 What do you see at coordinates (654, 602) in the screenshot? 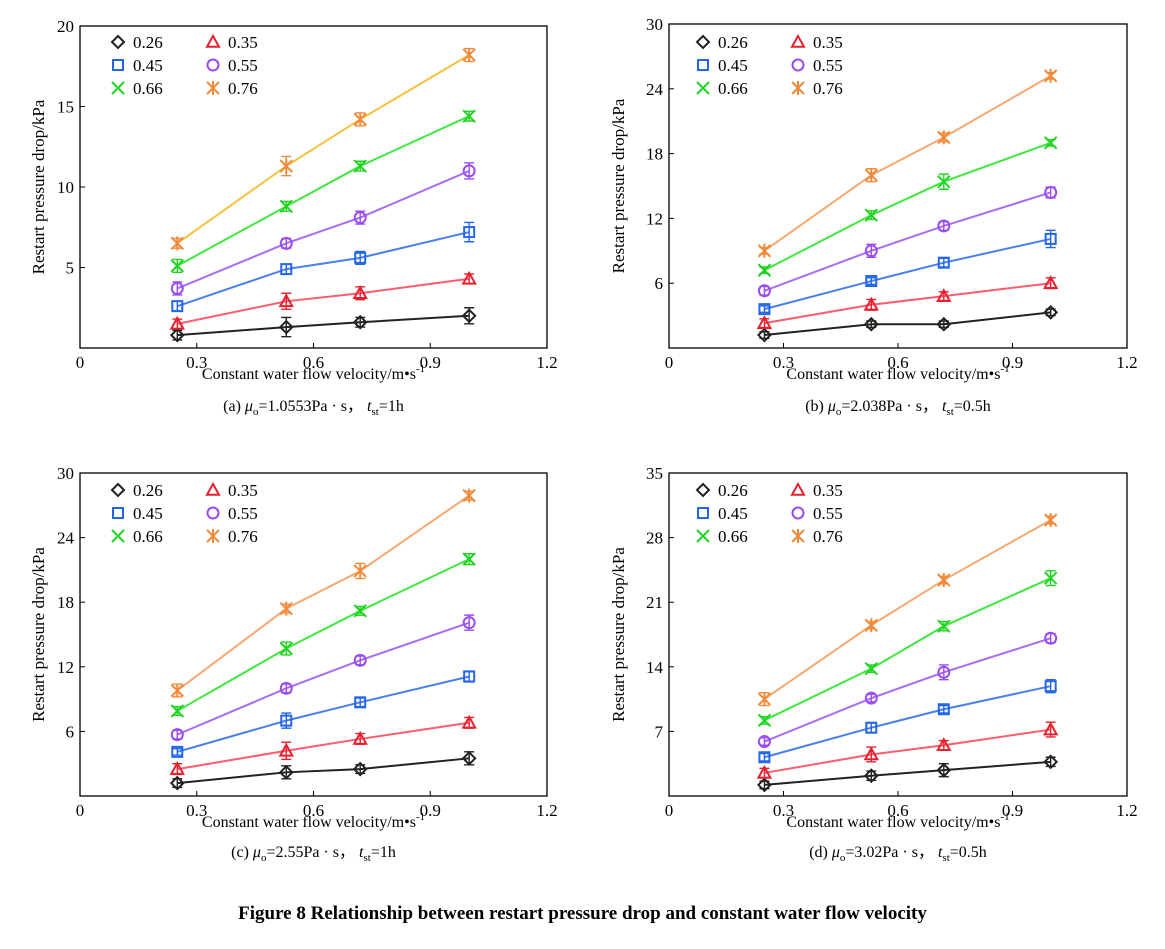
I see `y-tick-label: 21` at bounding box center [654, 602].